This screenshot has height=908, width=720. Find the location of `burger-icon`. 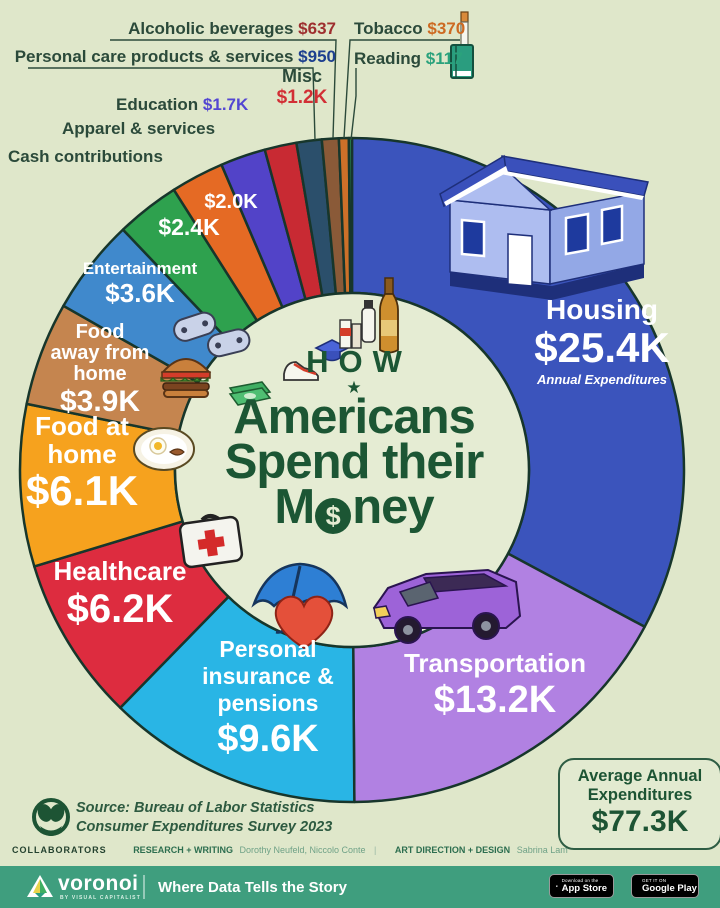

burger-icon is located at coordinates (186, 378).